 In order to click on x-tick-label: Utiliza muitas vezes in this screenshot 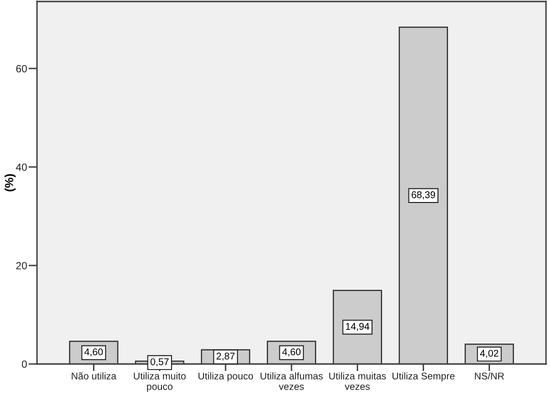, I will do `click(357, 381)`.